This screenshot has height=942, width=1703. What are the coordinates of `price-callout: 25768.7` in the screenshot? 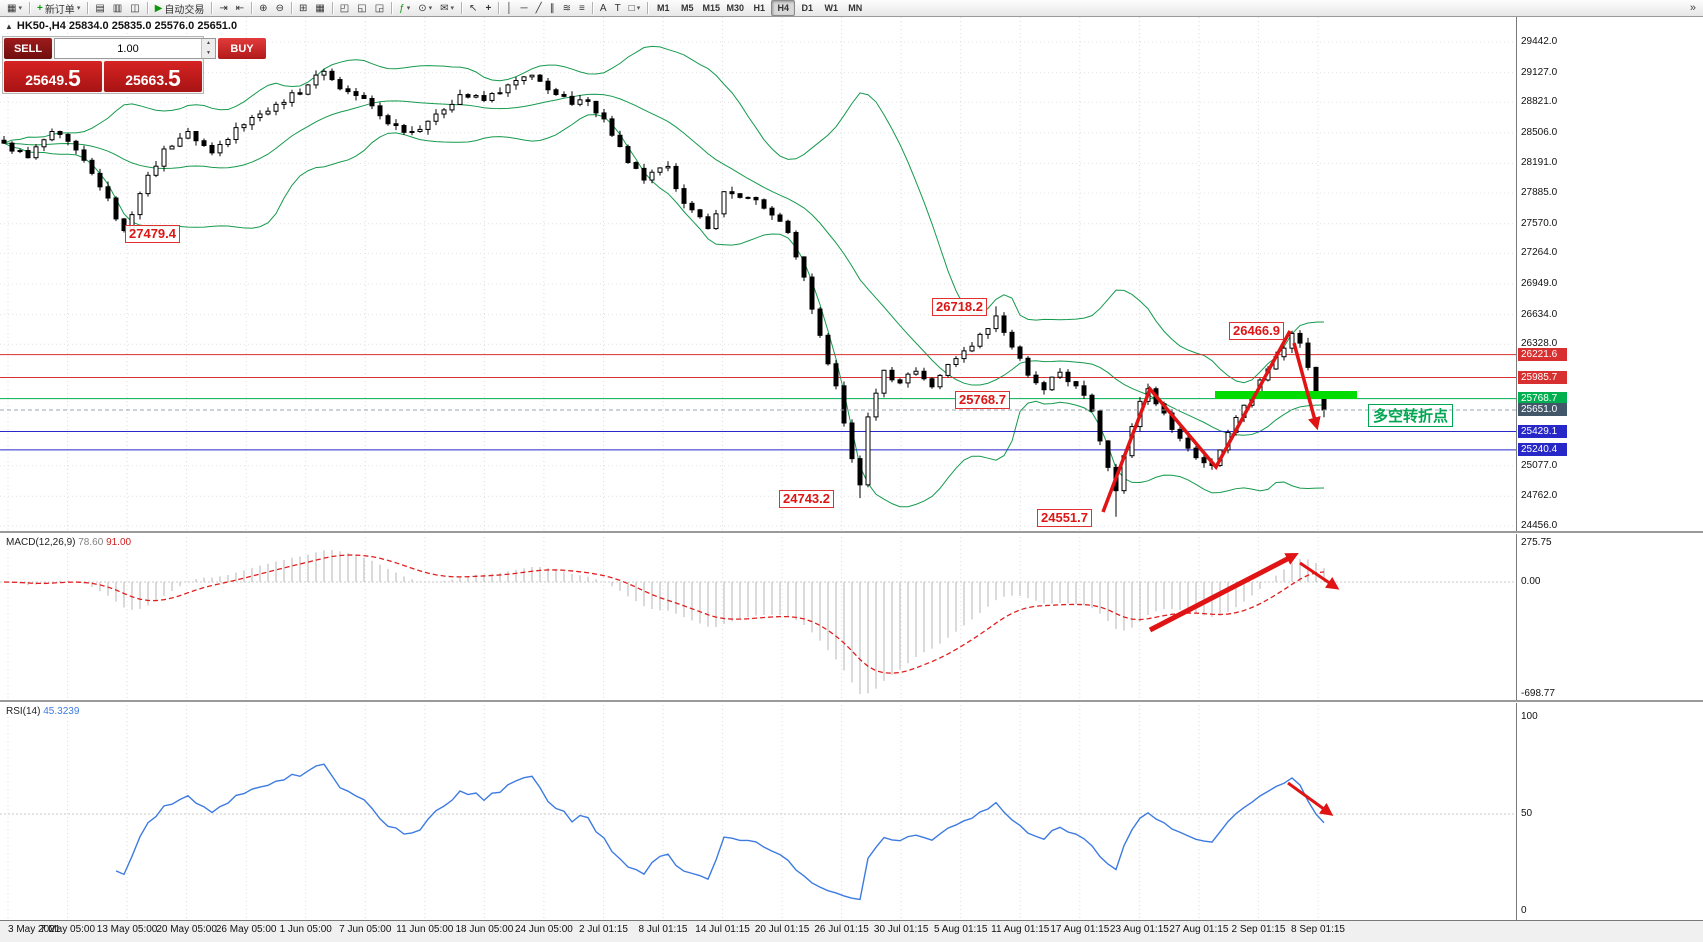 It's located at (982, 400).